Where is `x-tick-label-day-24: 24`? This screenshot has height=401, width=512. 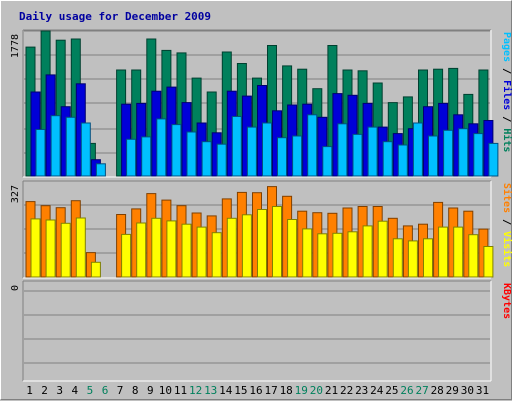
x-tick-label-day-24: 24 is located at coordinates (377, 390).